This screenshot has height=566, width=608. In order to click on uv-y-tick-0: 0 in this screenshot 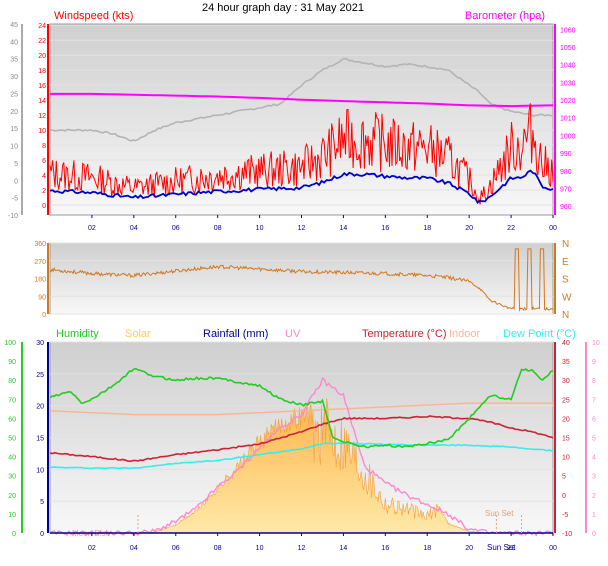, I will do `click(594, 534)`.